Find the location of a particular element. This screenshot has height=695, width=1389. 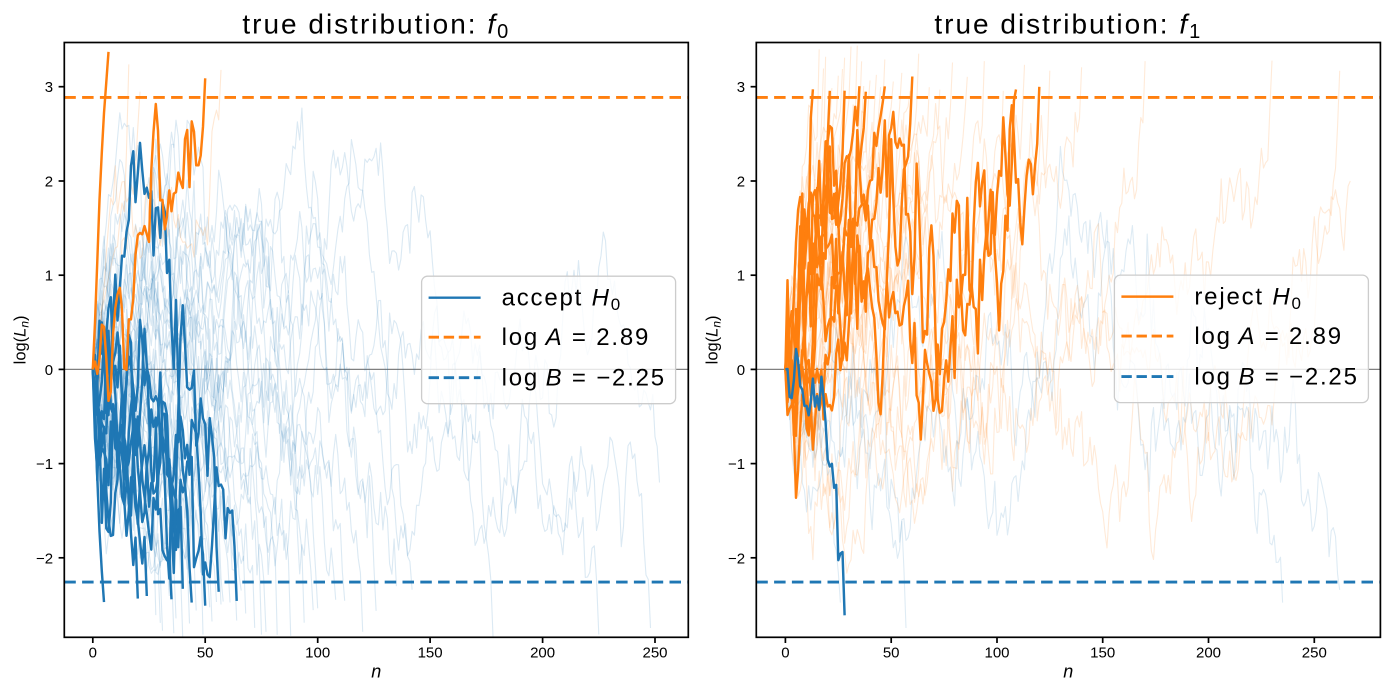

svg-text: true distribution: f1 is located at coordinates (1068, 26).